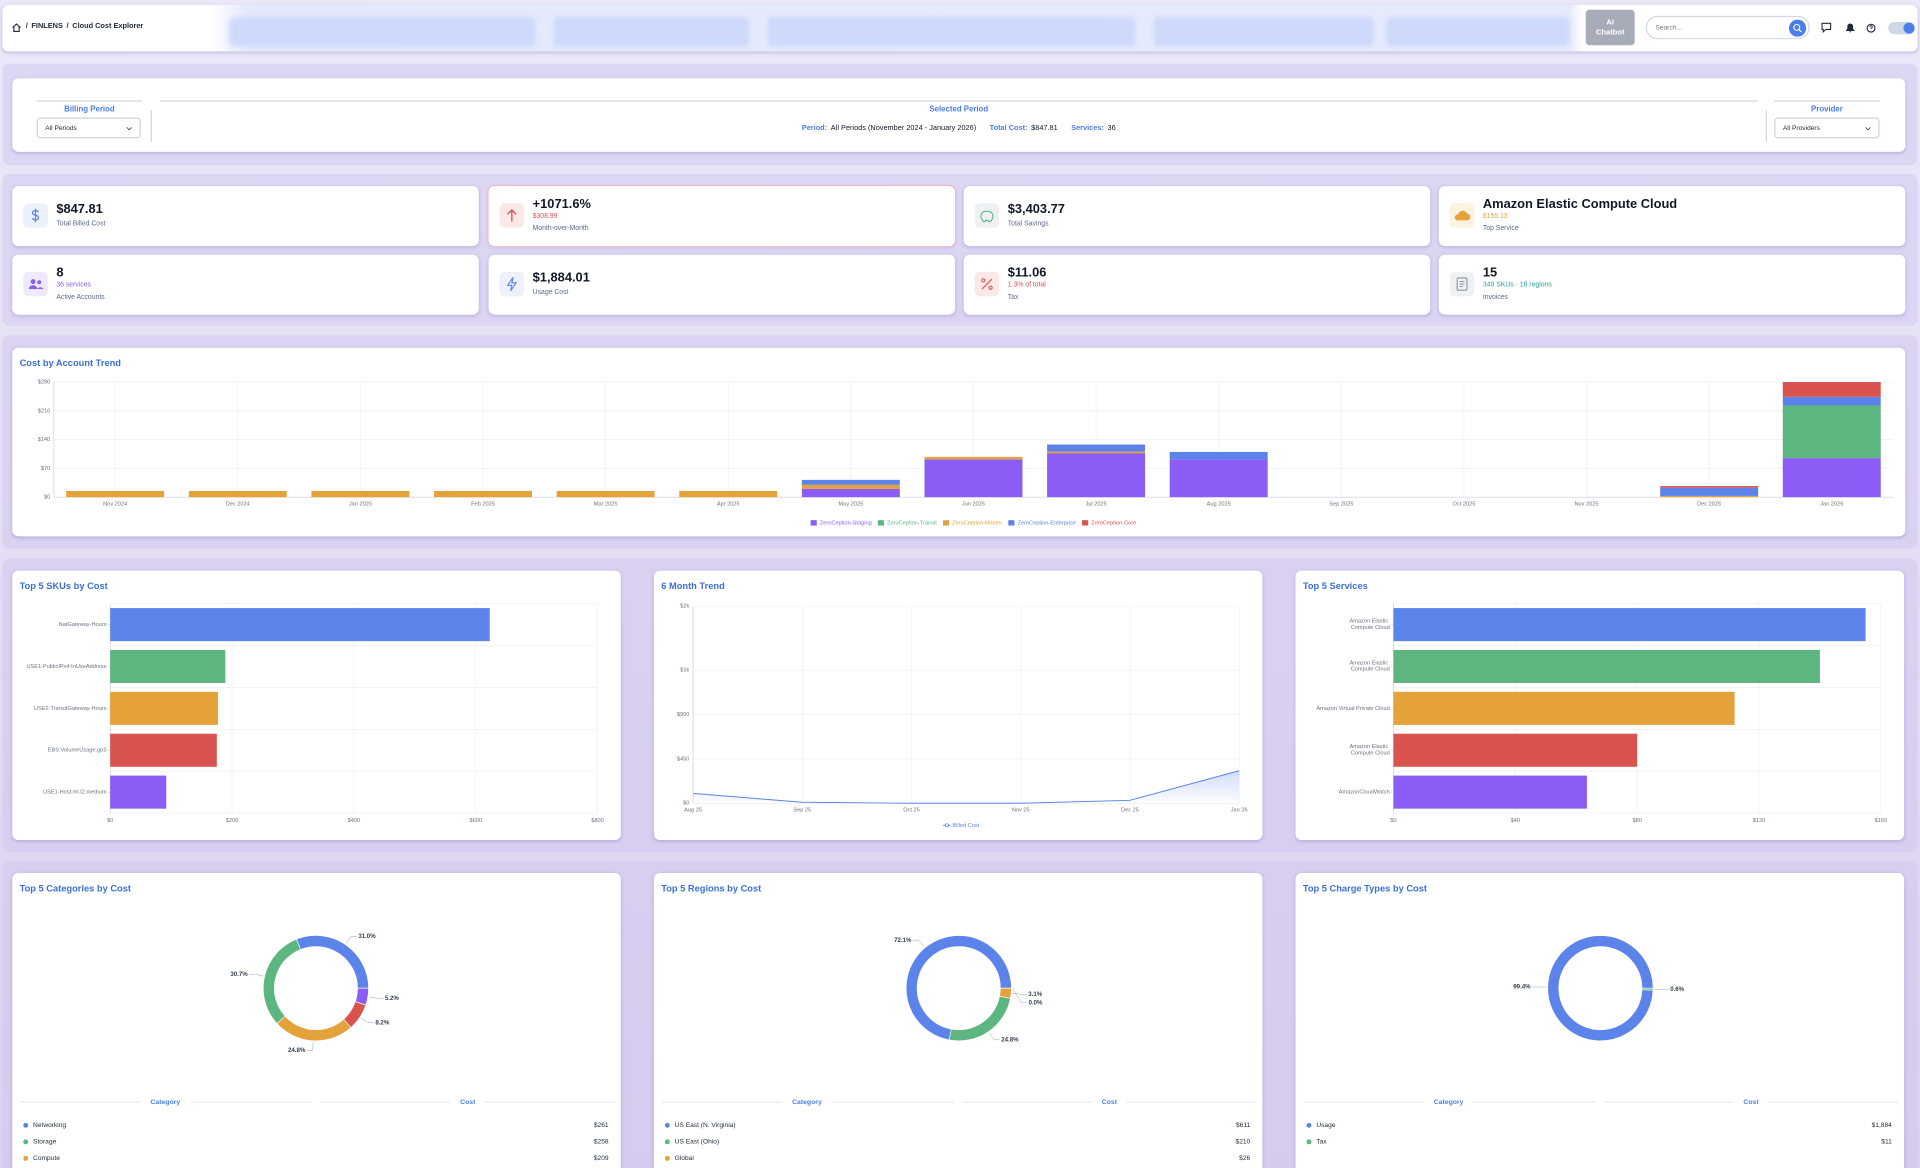 The image size is (1920, 1168). I want to click on y-tick-label: $280, so click(44, 383).